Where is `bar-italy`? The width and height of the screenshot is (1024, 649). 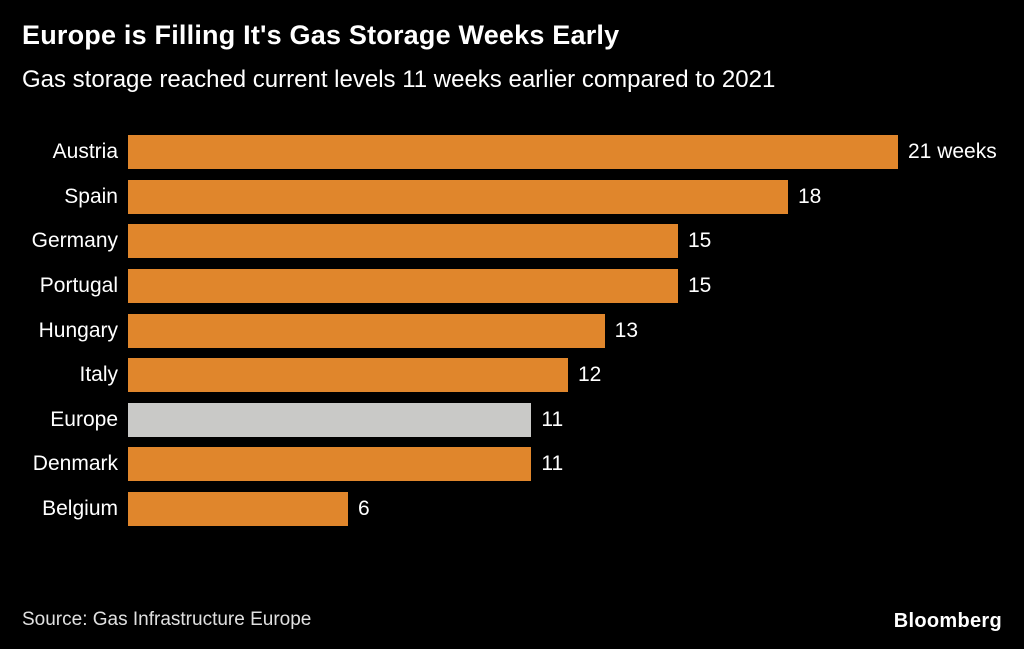 bar-italy is located at coordinates (348, 375).